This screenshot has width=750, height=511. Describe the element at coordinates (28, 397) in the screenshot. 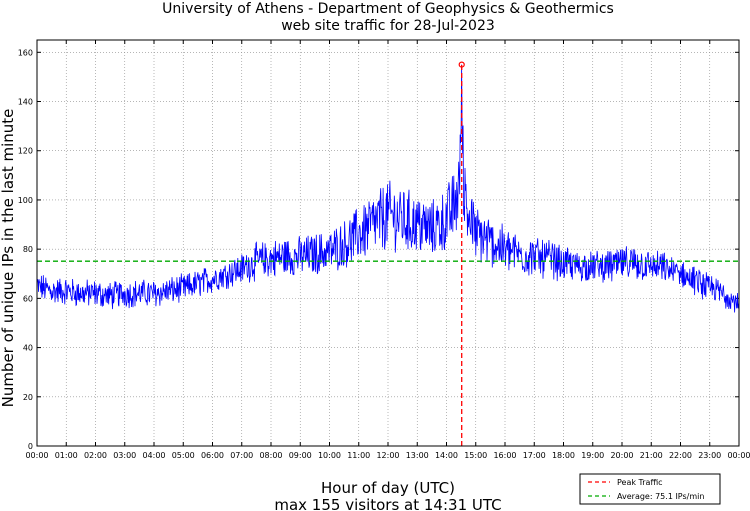

I see `y-tick-label: 20` at that location.